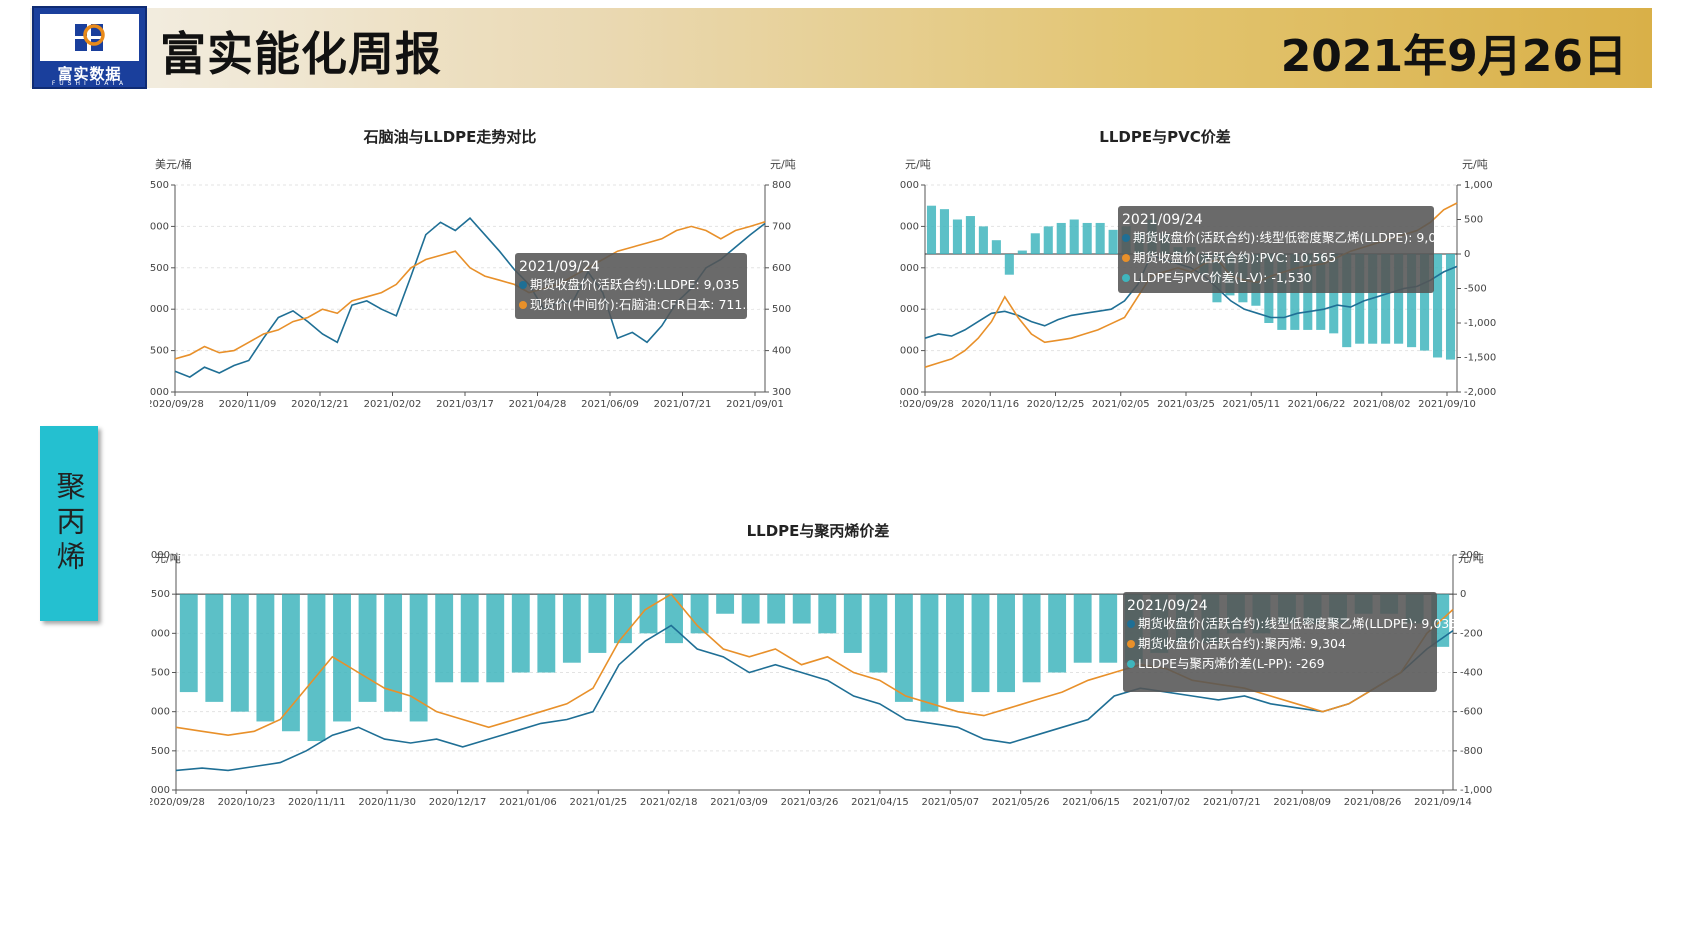 The width and height of the screenshot is (1687, 949). What do you see at coordinates (1453, 56) in the screenshot?
I see `report-date: 2021年9月26日` at bounding box center [1453, 56].